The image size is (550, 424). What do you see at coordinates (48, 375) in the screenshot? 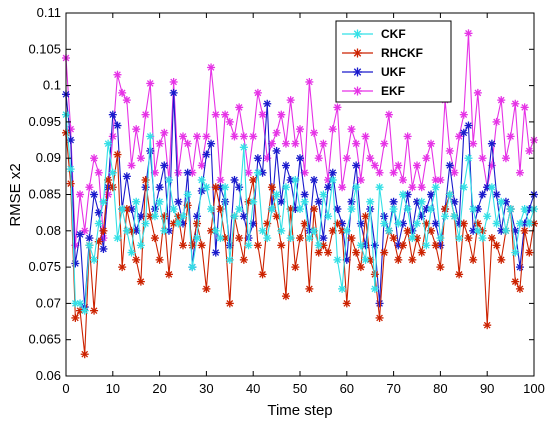
I see `y-tick-label: 0.06` at bounding box center [48, 375].